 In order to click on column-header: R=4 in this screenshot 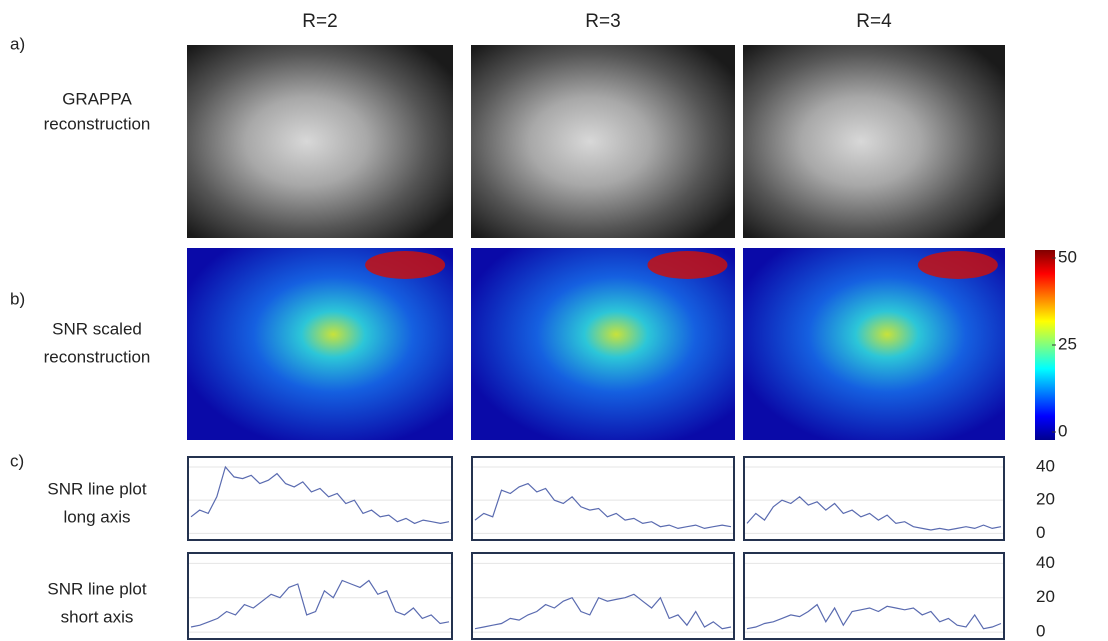, I will do `click(874, 21)`.